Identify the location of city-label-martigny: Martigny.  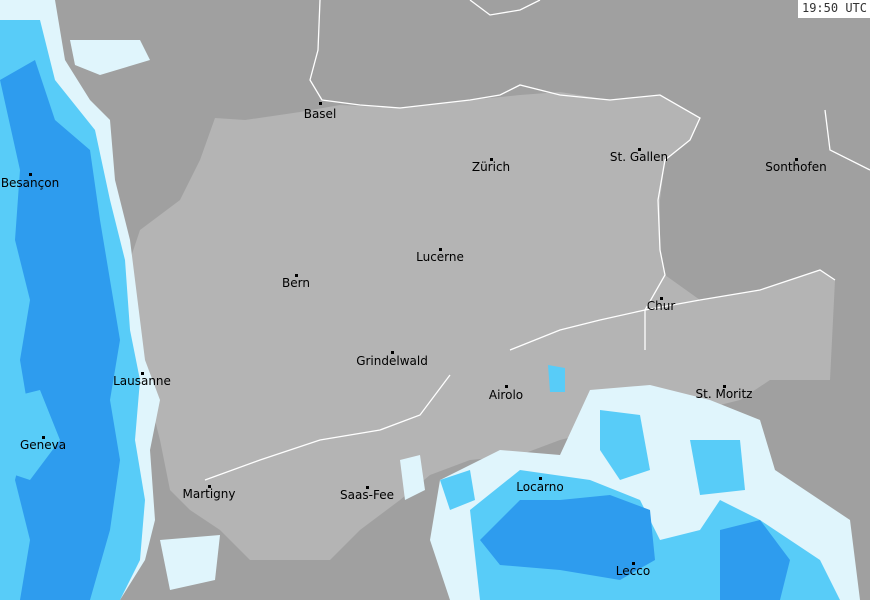
(209, 494).